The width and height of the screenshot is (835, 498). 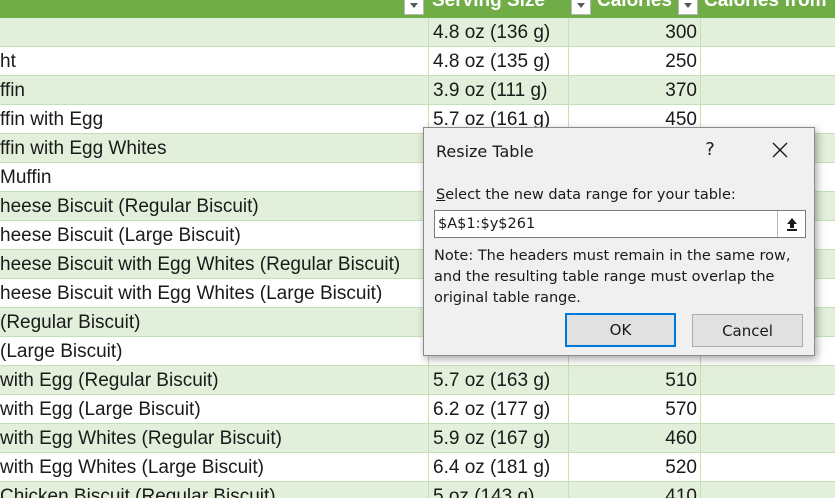 I want to click on item-cell: heese Biscuit (Large Biscuit), so click(x=120, y=235).